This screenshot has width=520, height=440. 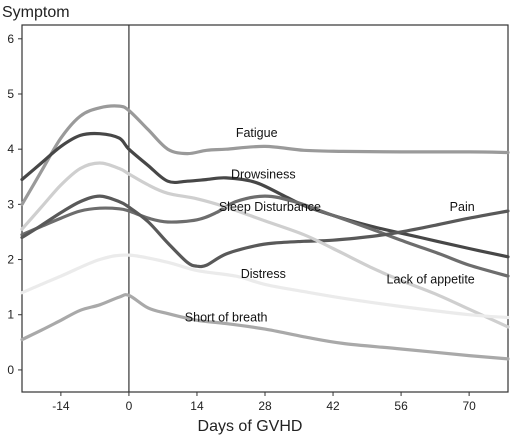 I want to click on x-axis-title: Days of GVHD, so click(x=250, y=426).